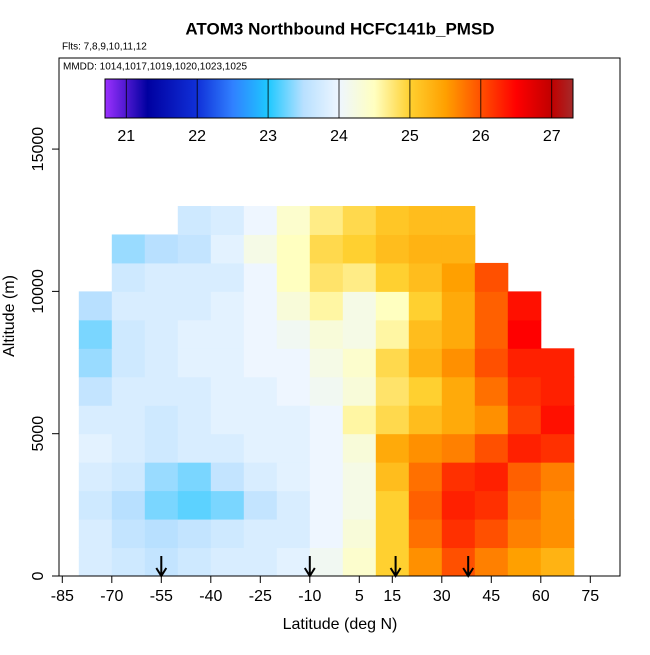  I want to click on x-tick-label: 75, so click(590, 596).